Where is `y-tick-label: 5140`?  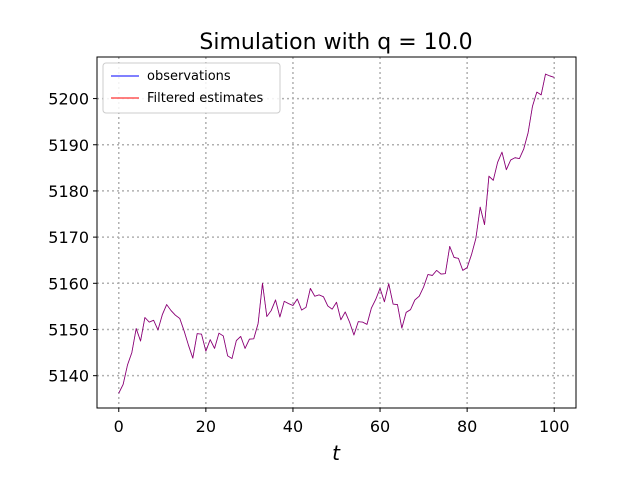
y-tick-label: 5140 is located at coordinates (68, 376).